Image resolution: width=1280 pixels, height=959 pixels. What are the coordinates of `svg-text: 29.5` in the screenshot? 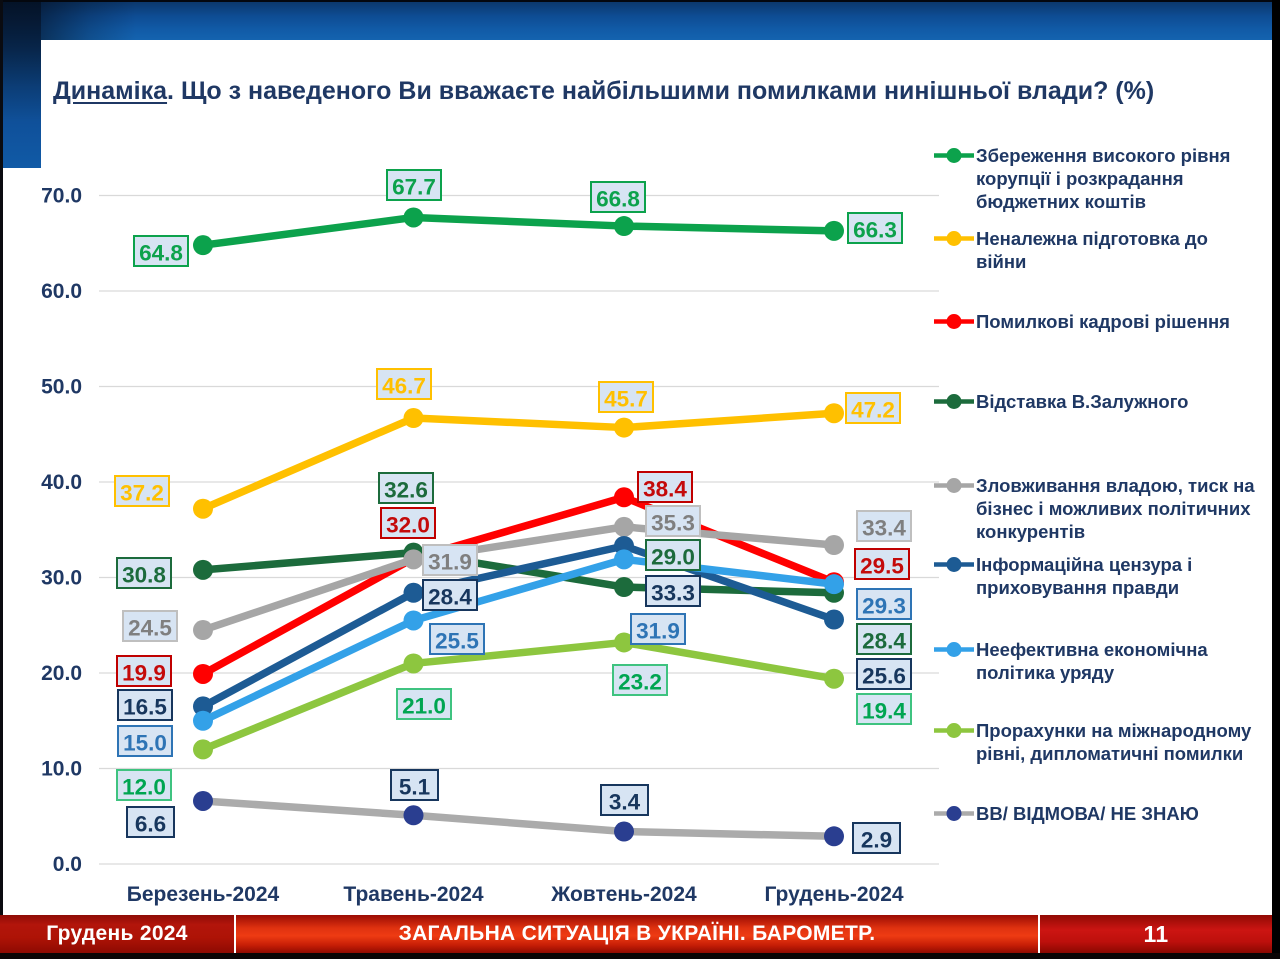 It's located at (882, 566).